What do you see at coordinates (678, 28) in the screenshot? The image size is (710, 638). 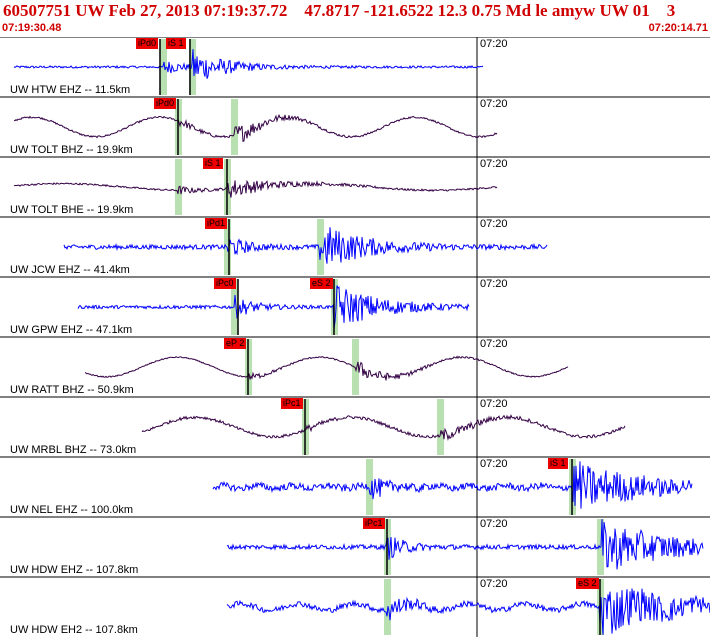 I see `window-end-time: 07:20:14.71` at bounding box center [678, 28].